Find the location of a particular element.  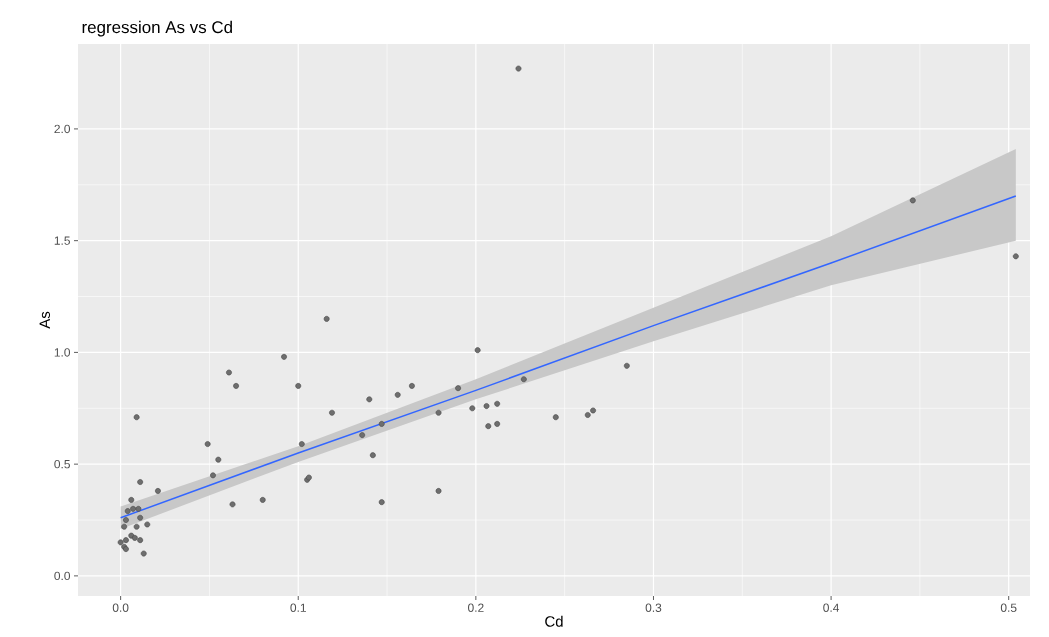

y-tick-label: 1.0 is located at coordinates (62, 352).